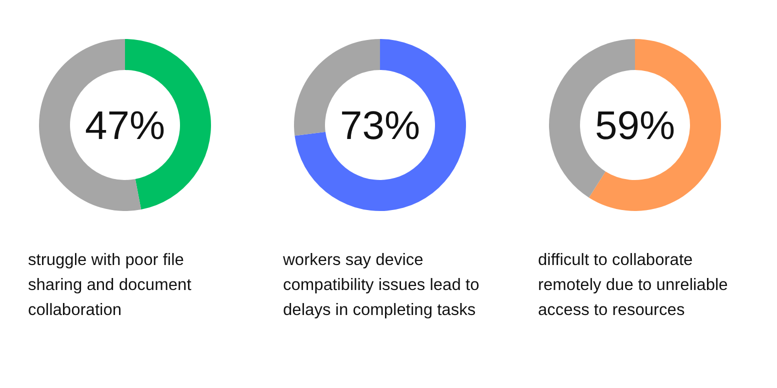  What do you see at coordinates (125, 126) in the screenshot?
I see `data-label: 47%` at bounding box center [125, 126].